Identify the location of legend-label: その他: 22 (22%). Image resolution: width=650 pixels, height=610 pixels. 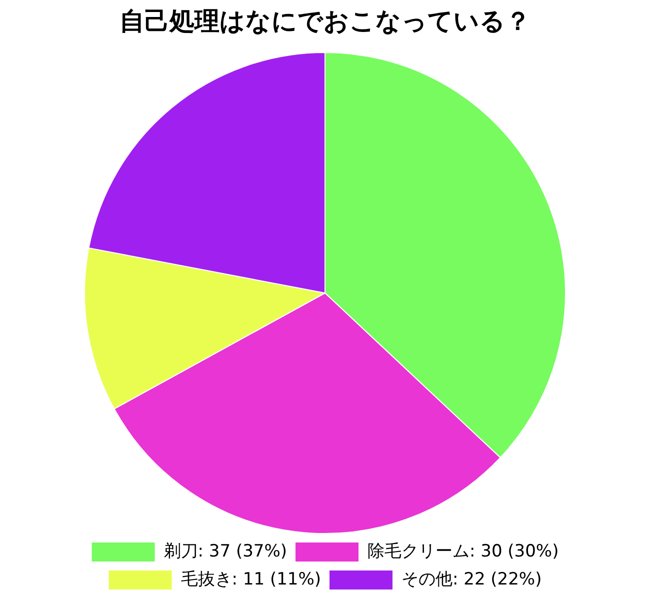
(472, 579).